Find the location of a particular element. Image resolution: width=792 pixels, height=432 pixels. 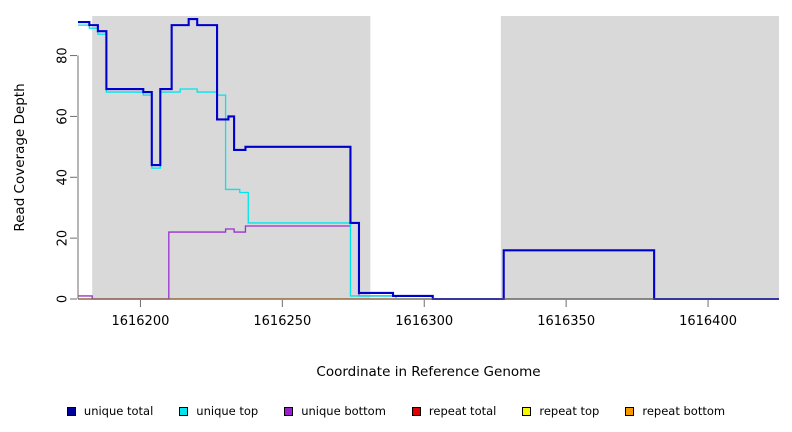

legend-item-unique-total: unique total is located at coordinates (110, 411).